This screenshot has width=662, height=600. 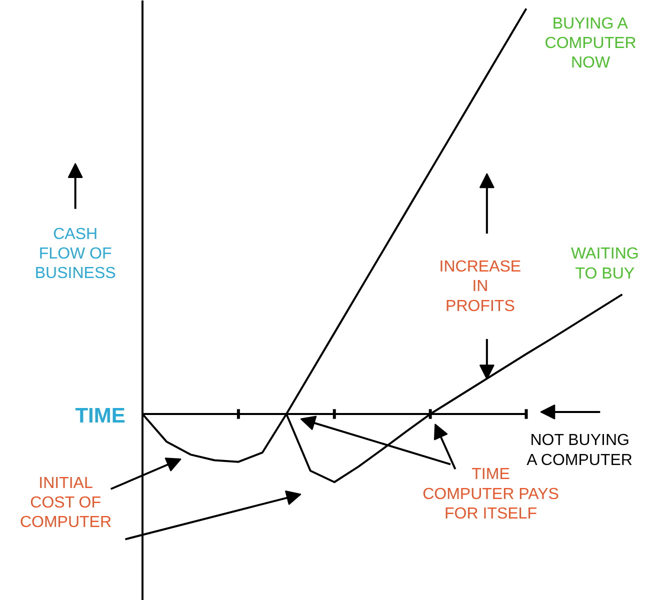 What do you see at coordinates (579, 450) in the screenshot?
I see `annotation: NOT BUYING A COMPUTER` at bounding box center [579, 450].